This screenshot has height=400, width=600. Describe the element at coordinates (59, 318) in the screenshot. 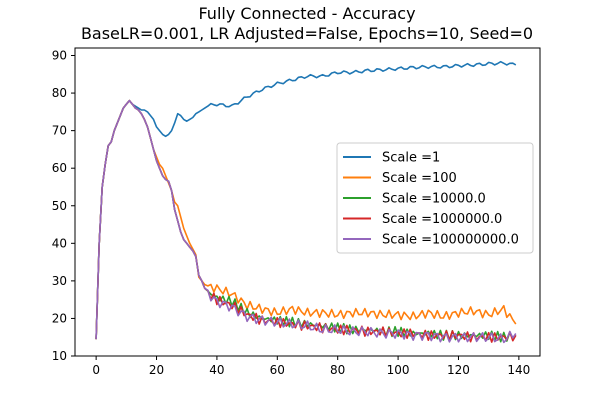

I see `y-tick-label: 20` at that location.